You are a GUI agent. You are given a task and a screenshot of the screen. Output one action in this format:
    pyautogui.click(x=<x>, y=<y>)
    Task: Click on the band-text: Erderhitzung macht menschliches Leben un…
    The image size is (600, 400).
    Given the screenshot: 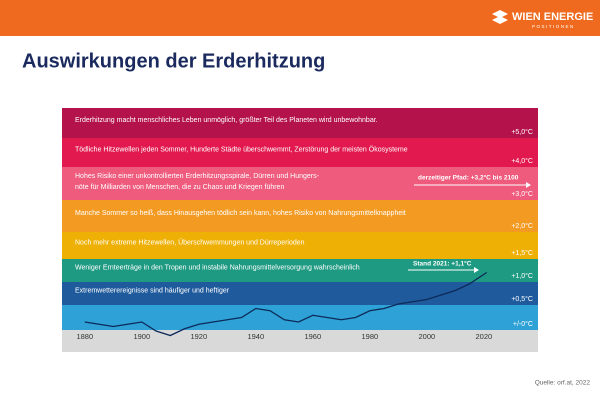 What is the action you would take?
    pyautogui.click(x=226, y=120)
    